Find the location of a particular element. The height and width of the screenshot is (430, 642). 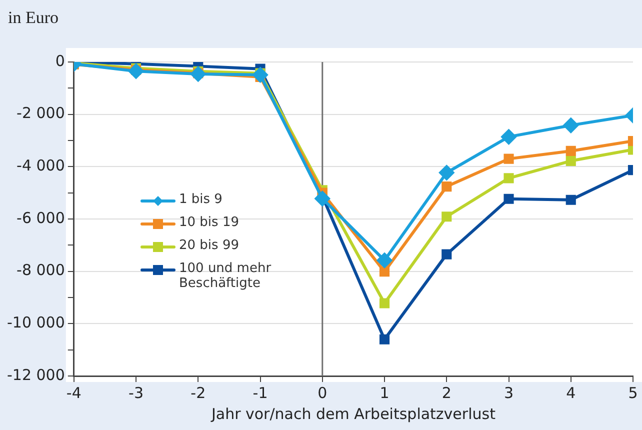

y-tick-label: -8 000 is located at coordinates (40, 270).